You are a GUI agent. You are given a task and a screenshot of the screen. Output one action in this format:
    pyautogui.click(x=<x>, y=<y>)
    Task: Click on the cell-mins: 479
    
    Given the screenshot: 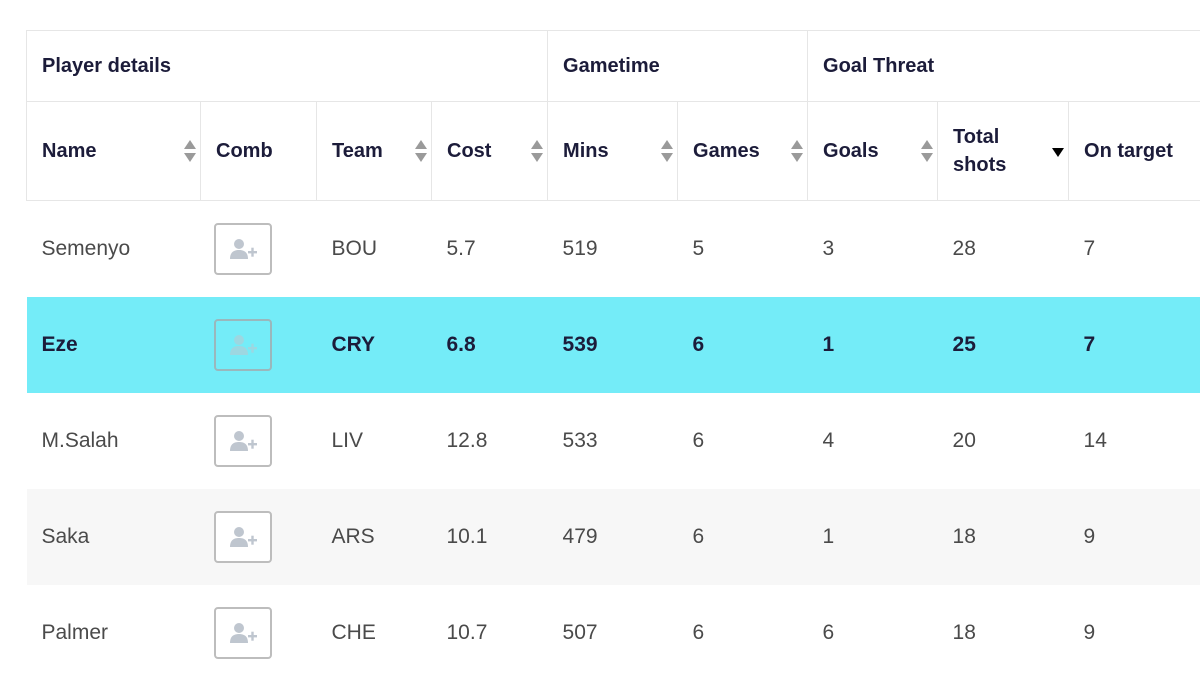 What is the action you would take?
    pyautogui.click(x=613, y=537)
    